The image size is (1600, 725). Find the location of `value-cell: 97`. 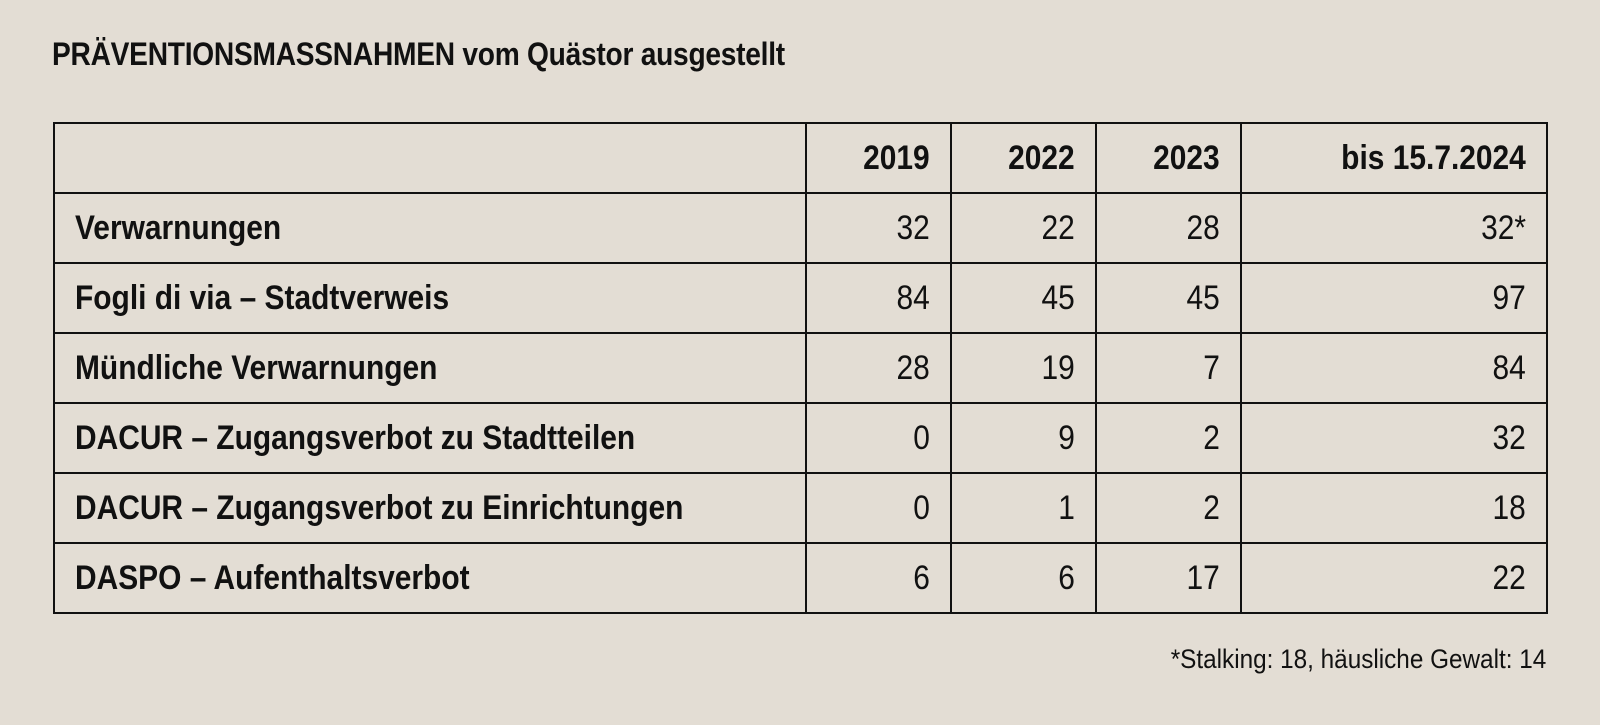

value-cell: 97 is located at coordinates (1394, 298).